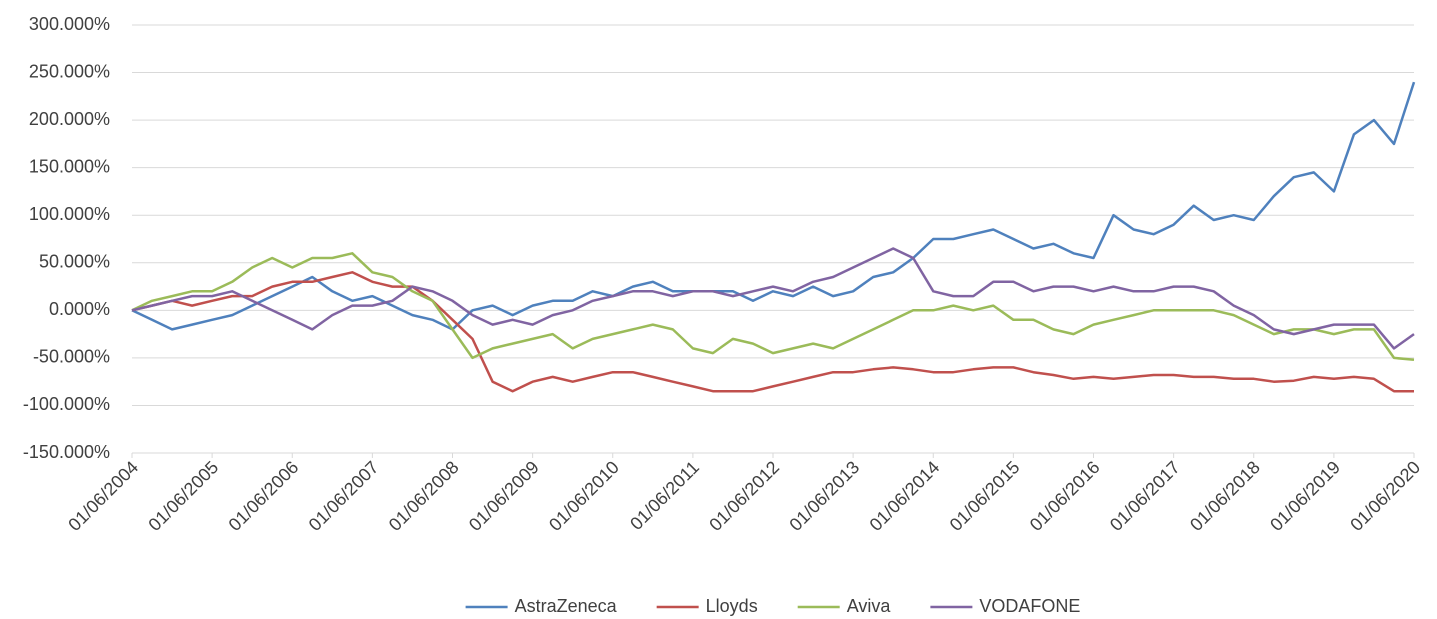  Describe the element at coordinates (732, 606) in the screenshot. I see `legend-label: Lloyds` at that location.